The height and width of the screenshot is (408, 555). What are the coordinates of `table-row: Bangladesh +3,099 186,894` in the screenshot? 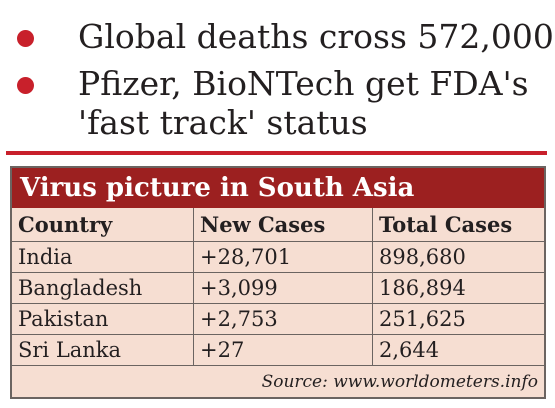 It's located at (278, 288).